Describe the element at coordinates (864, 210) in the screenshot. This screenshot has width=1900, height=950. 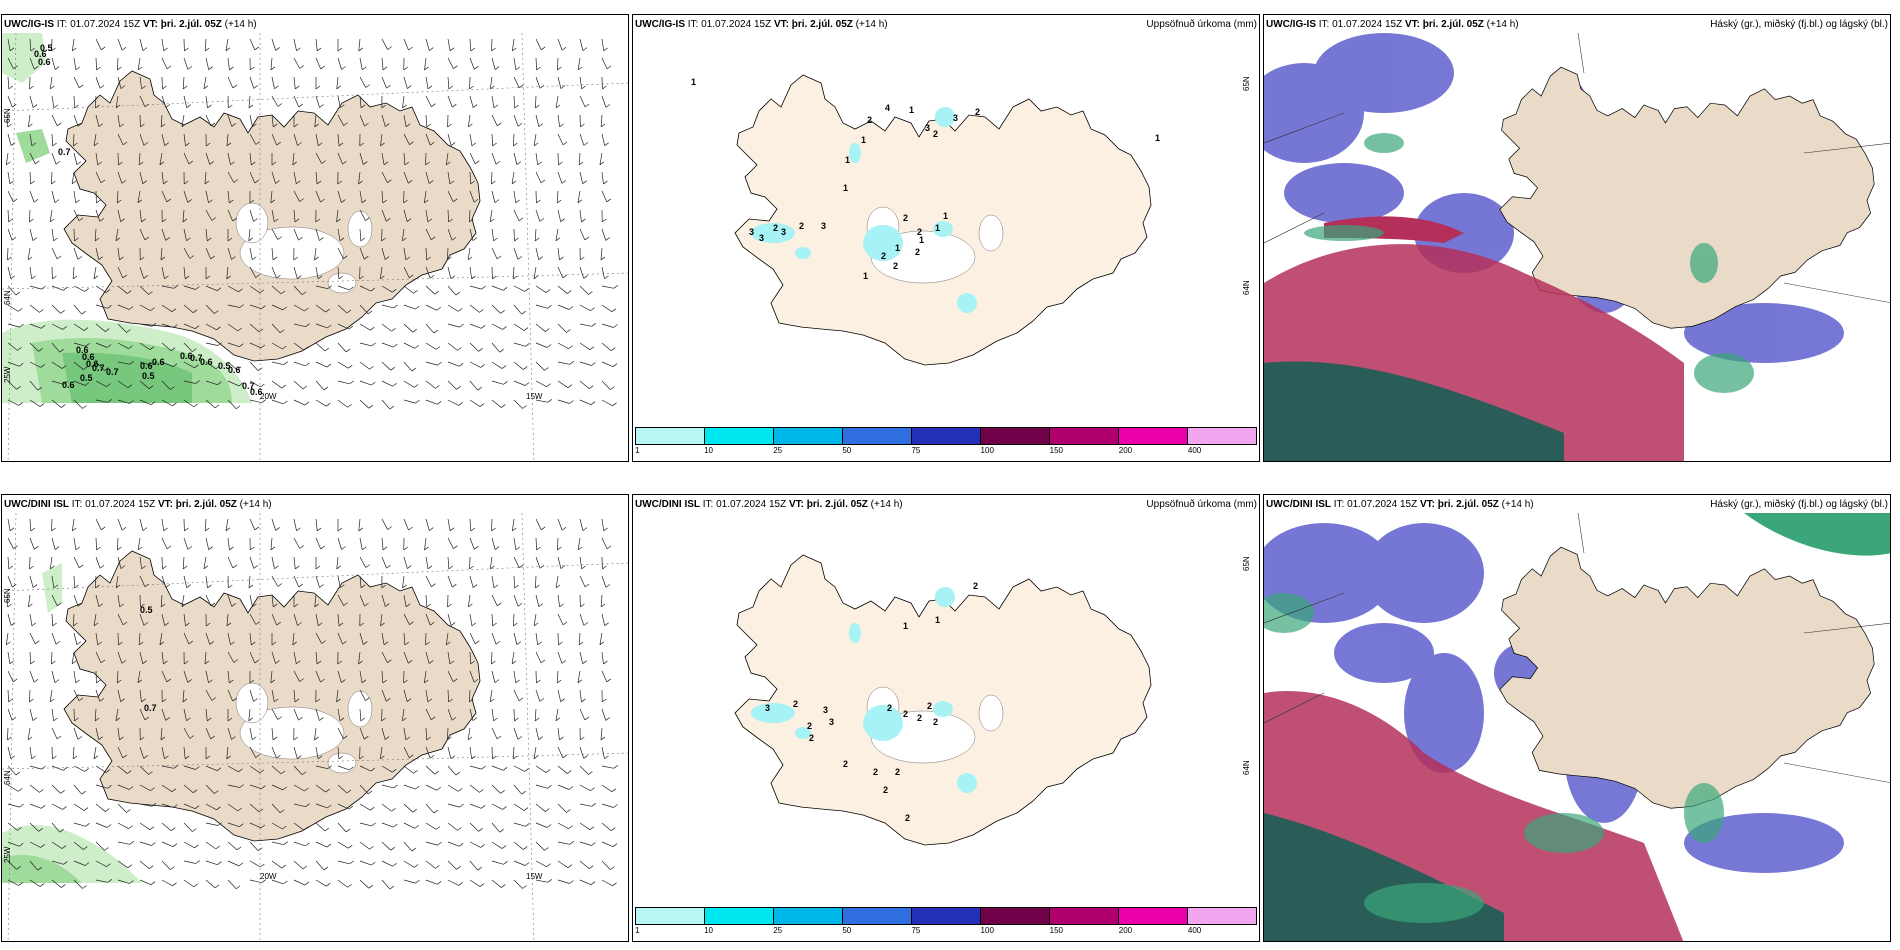
I see `precip-field` at that location.